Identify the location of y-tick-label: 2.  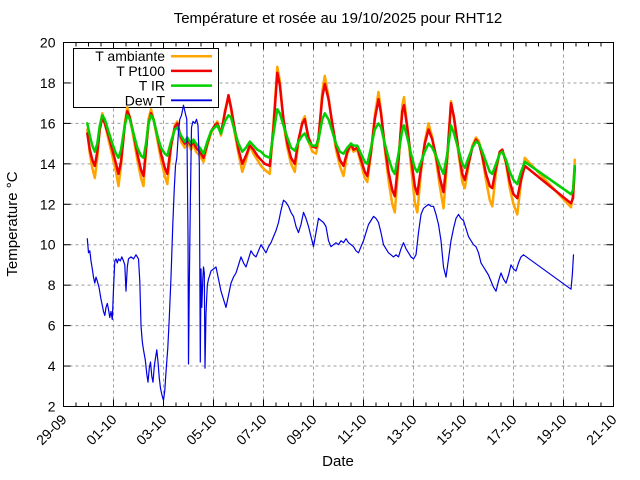
(52, 407).